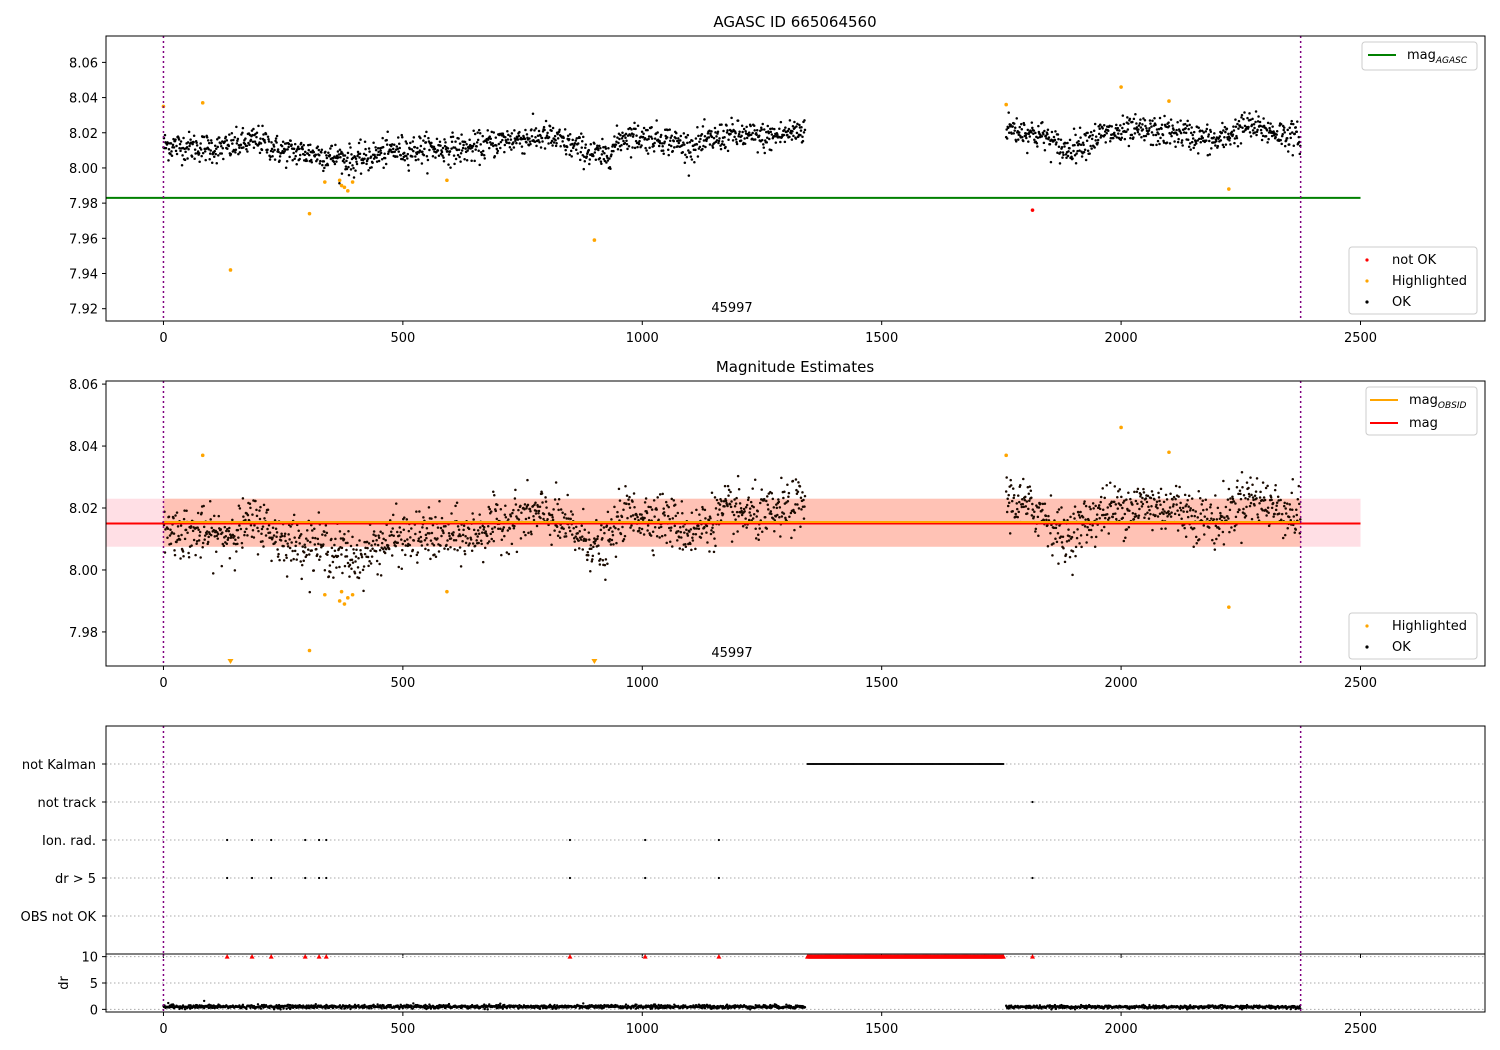 This screenshot has width=1500, height=1050. I want to click on y-tick-label: 8.00, so click(83, 571).